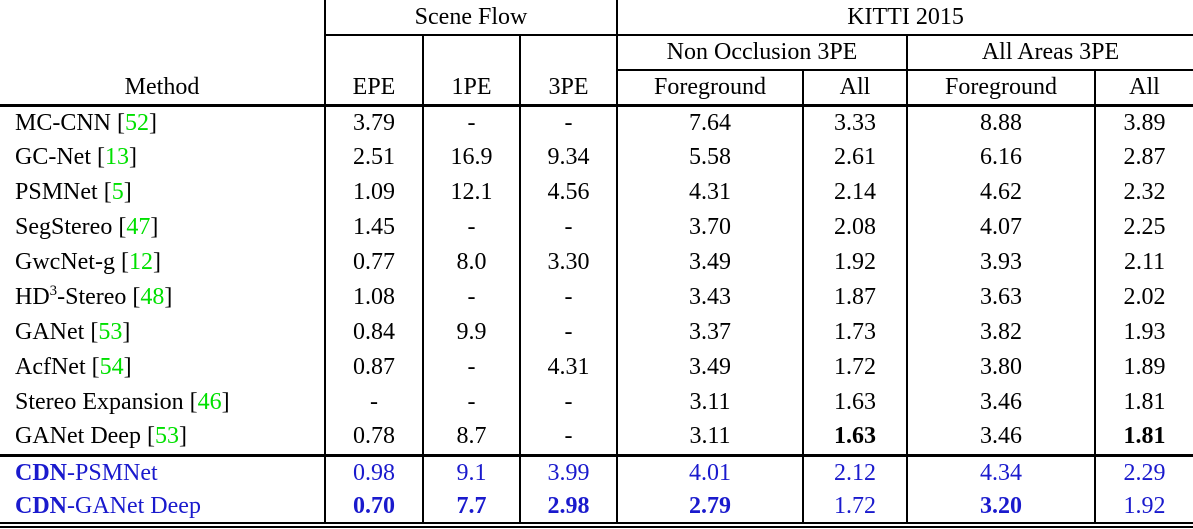 This screenshot has height=529, width=1193. Describe the element at coordinates (162, 471) in the screenshot. I see `method-cell: CDN-PSMNet` at that location.